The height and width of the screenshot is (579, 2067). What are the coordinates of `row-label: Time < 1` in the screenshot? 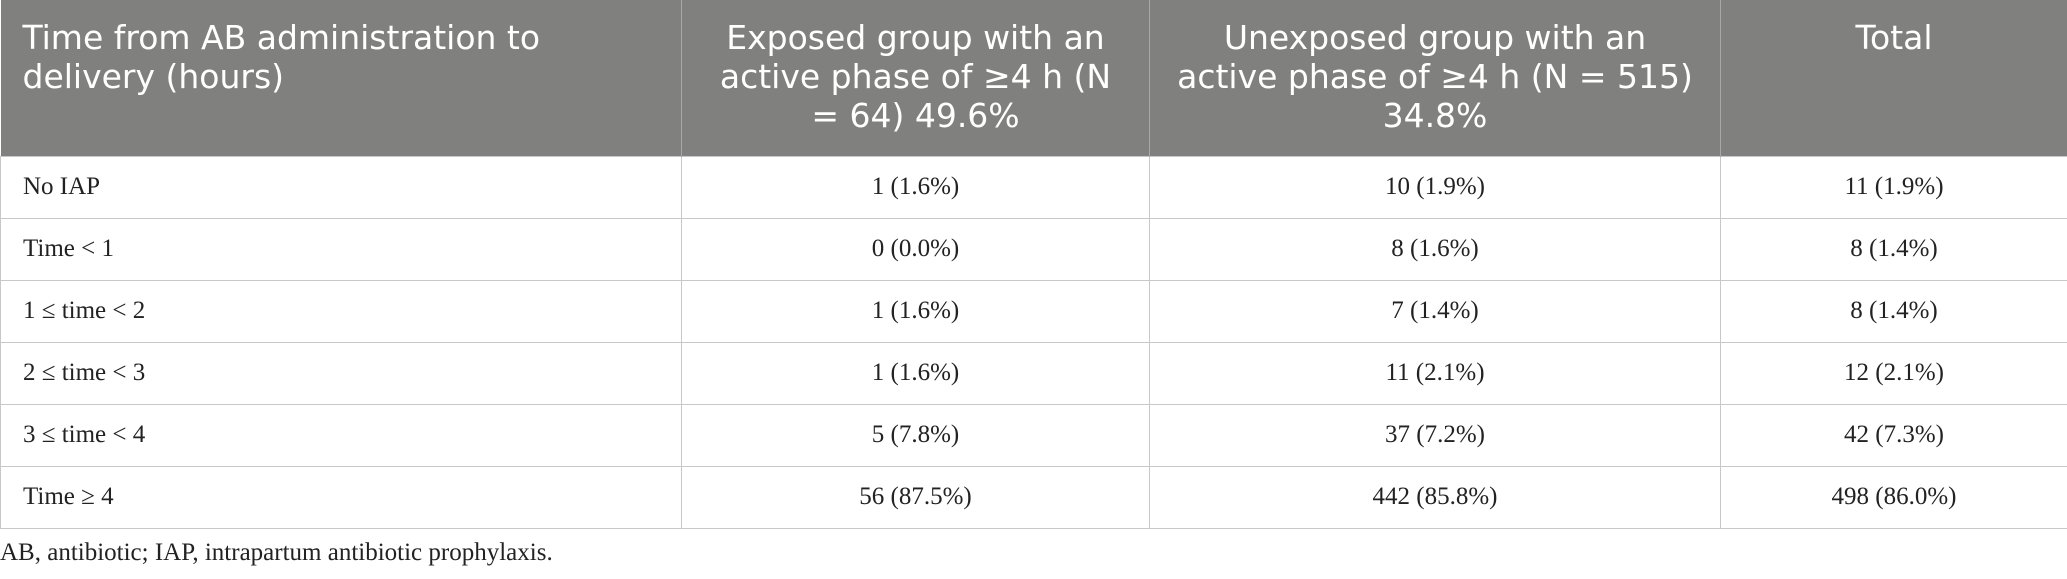 It's located at (341, 249).